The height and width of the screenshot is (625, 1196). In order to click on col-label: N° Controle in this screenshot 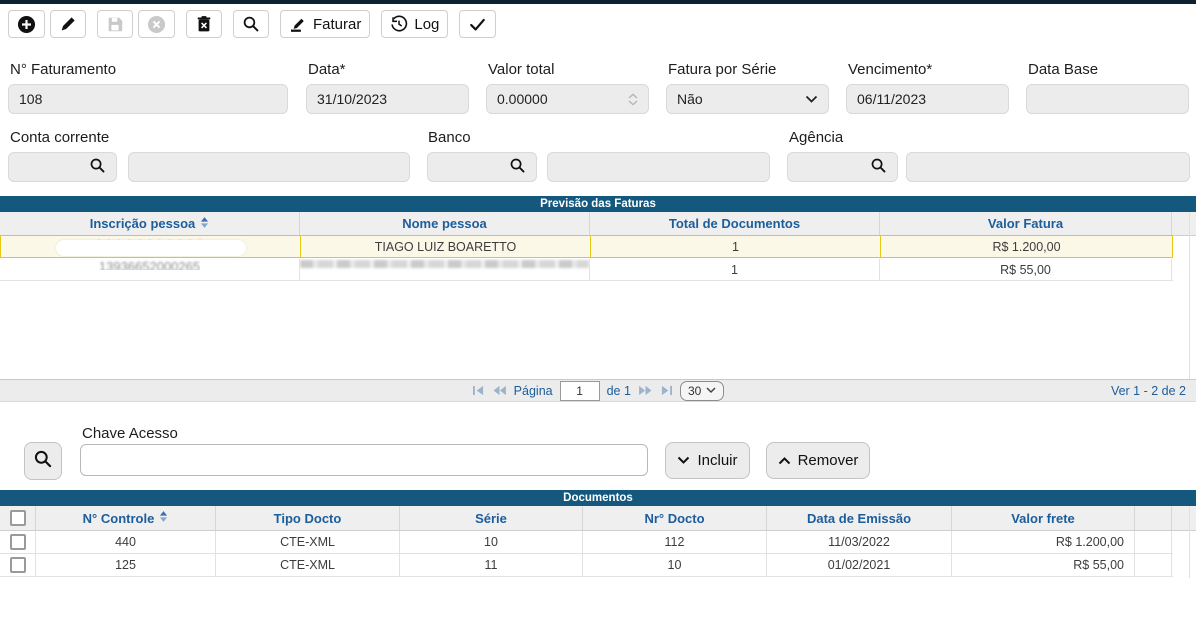, I will do `click(118, 518)`.